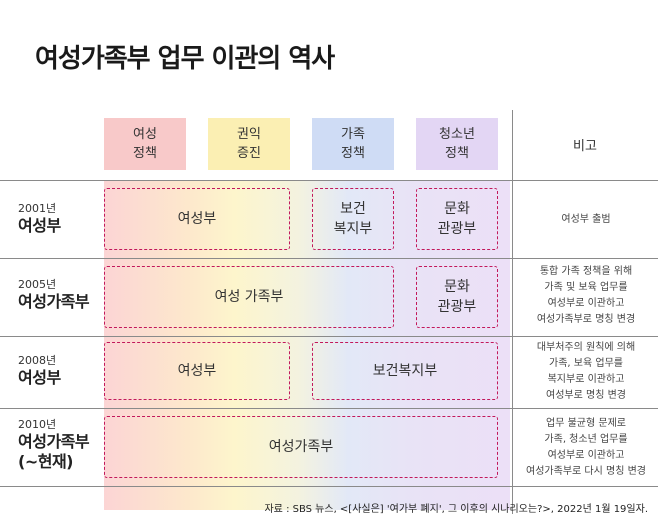 This screenshot has height=528, width=658. I want to click on row-year: 2008년, so click(37, 360).